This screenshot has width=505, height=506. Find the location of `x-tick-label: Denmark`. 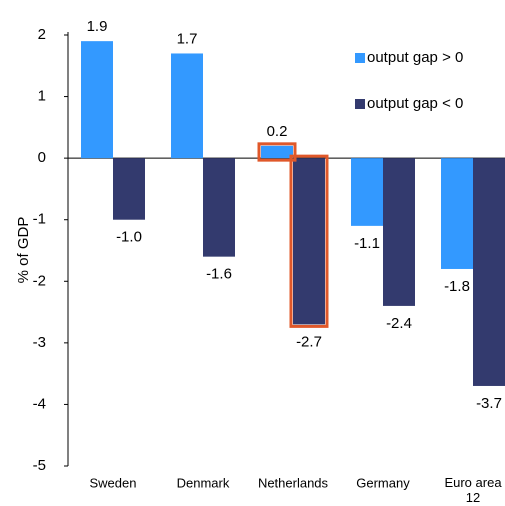

x-tick-label: Denmark is located at coordinates (203, 482).